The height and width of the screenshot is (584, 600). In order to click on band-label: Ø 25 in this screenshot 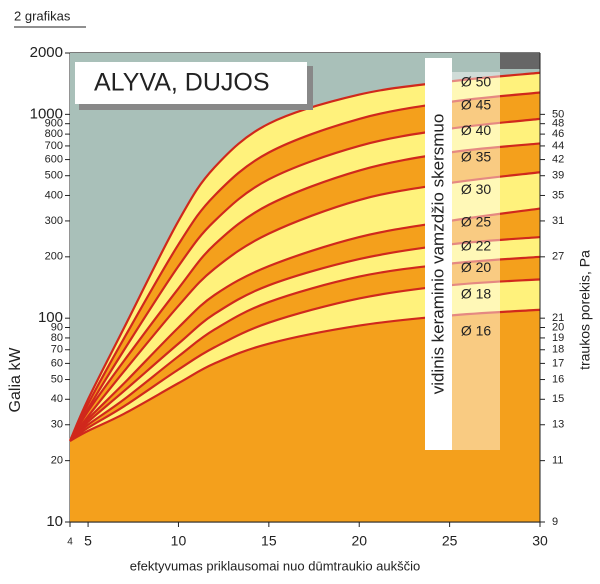, I will do `click(476, 222)`.